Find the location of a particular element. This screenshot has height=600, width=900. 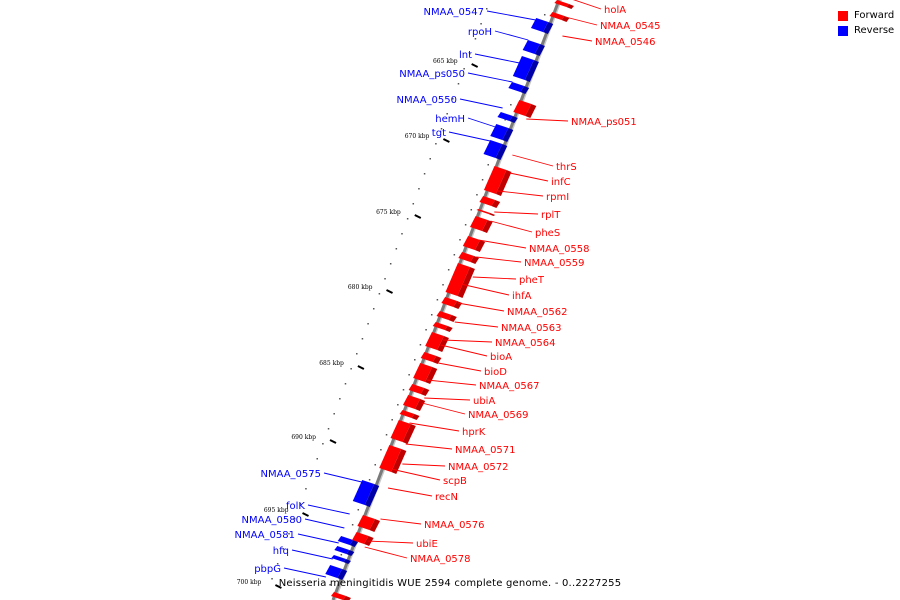

reverse-gene-label: tgt is located at coordinates (439, 133).